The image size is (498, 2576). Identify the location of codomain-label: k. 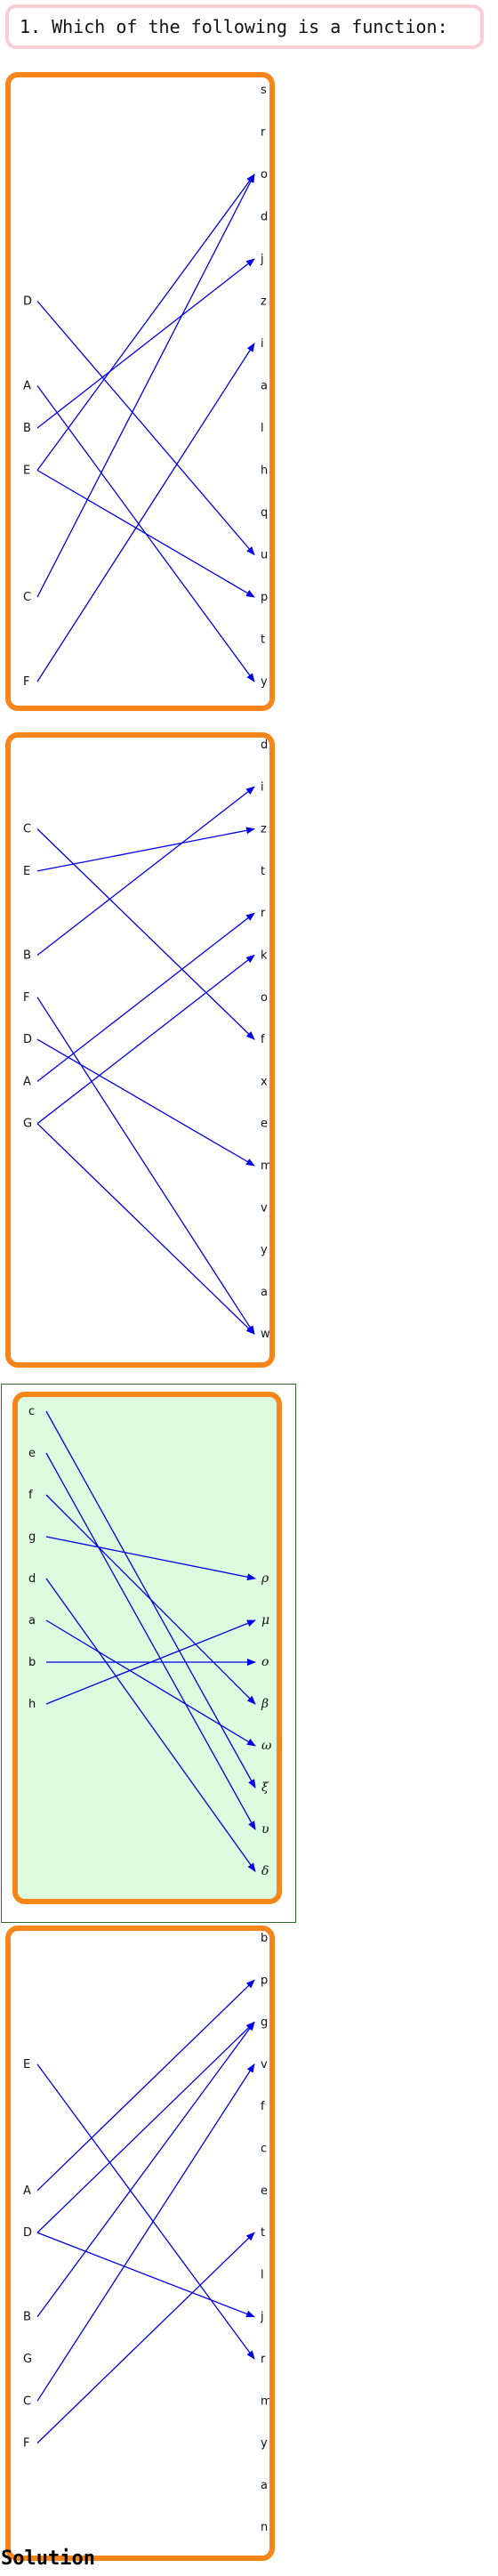
(264, 956).